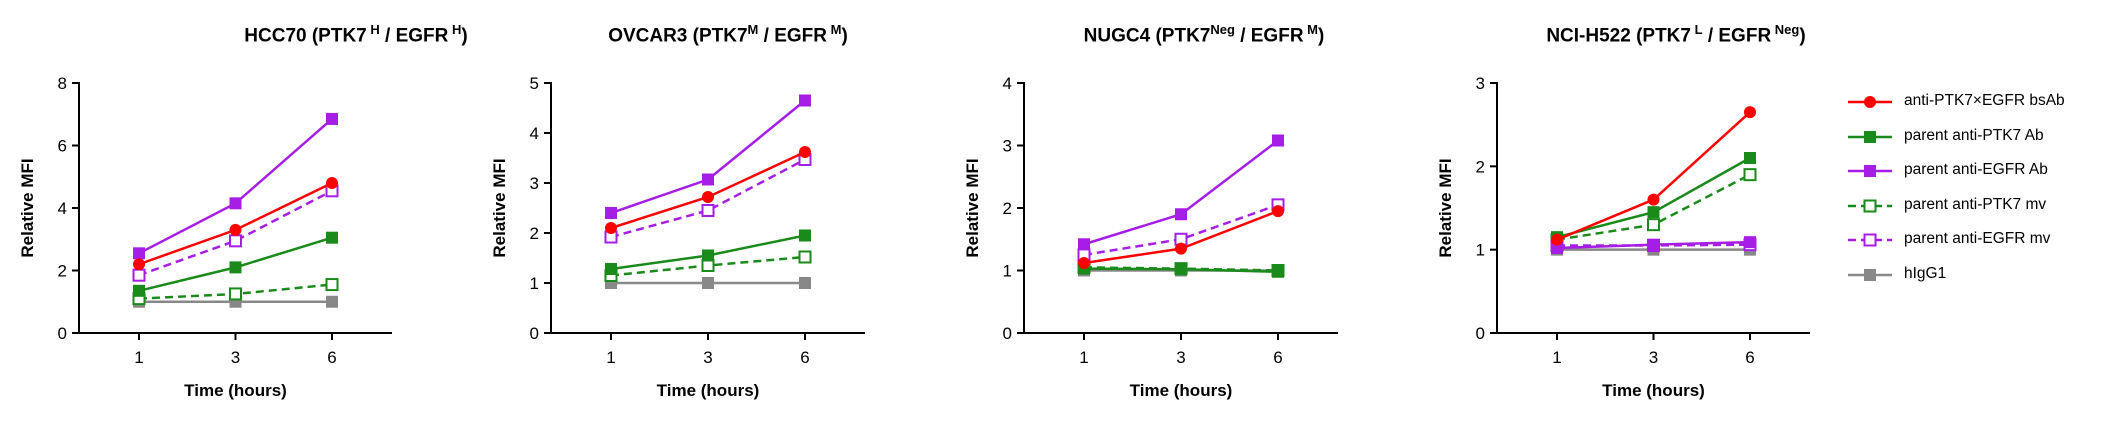 Image resolution: width=2107 pixels, height=422 pixels. I want to click on legend-label: parent anti-PTK7 Ab, so click(1974, 135).